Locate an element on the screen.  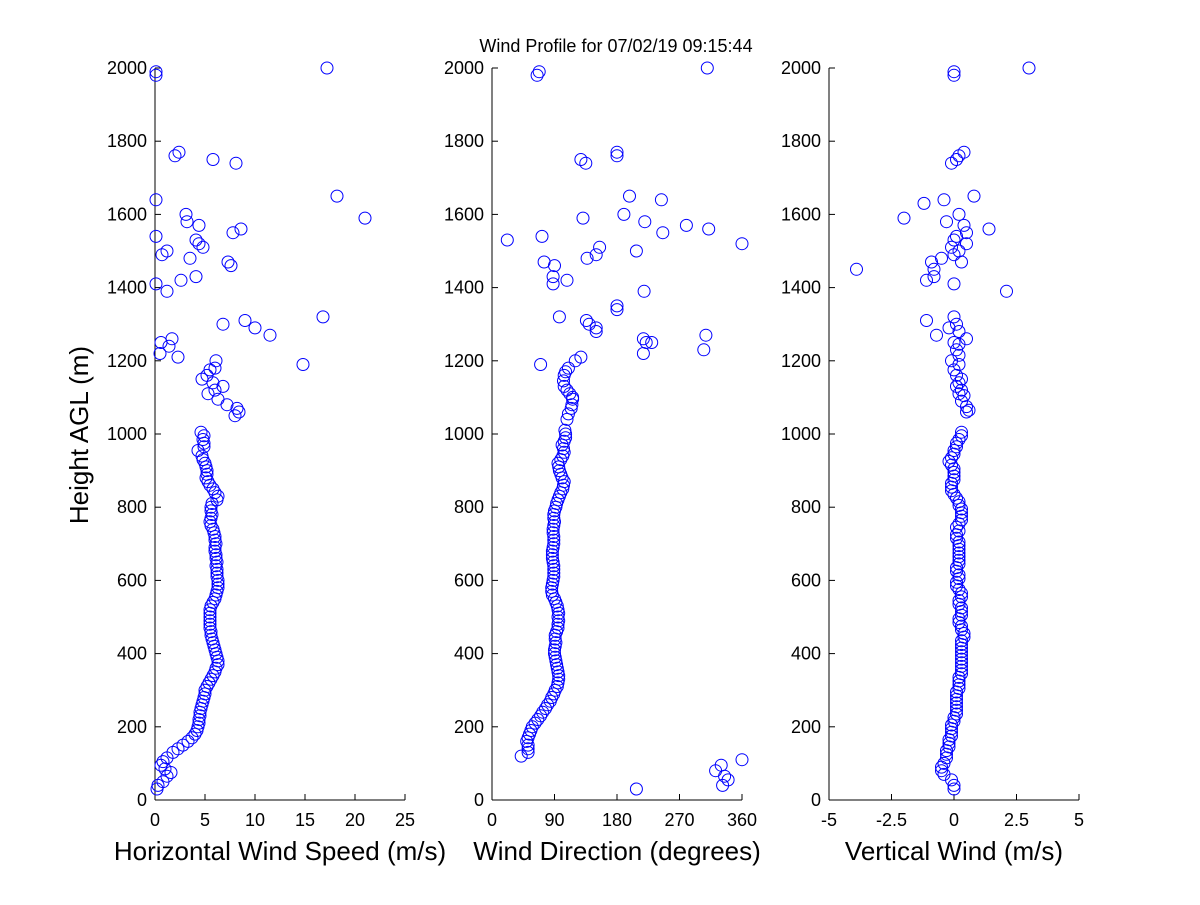
y-tick-label: 1400 is located at coordinates (127, 288).